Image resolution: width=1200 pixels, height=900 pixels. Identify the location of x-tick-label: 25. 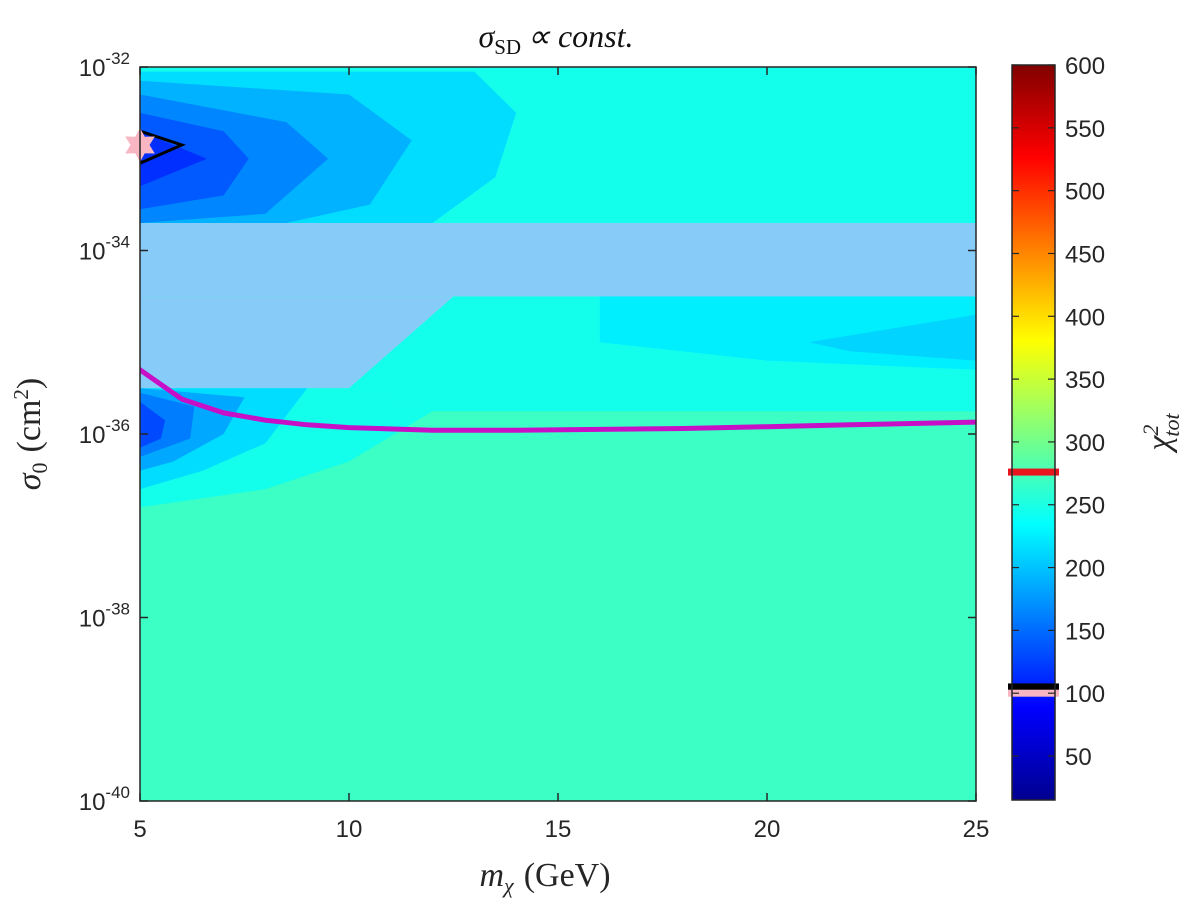
(976, 829).